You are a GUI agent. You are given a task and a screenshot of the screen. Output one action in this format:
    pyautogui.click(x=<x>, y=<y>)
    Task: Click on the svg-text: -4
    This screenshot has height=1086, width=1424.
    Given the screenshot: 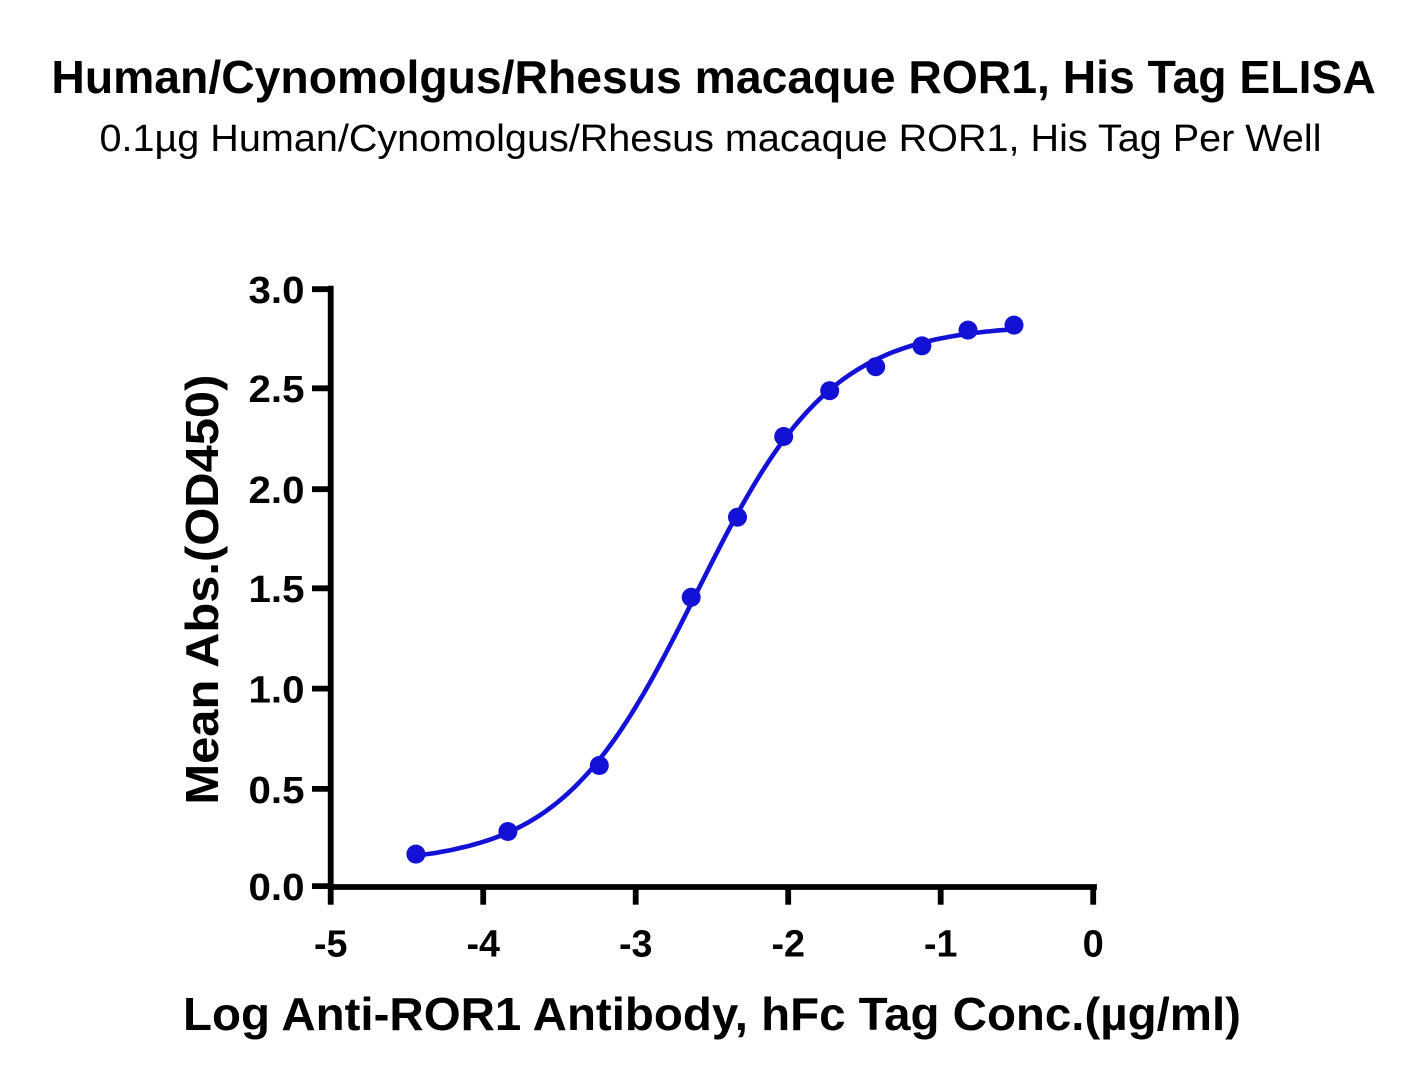 What is the action you would take?
    pyautogui.click(x=483, y=944)
    